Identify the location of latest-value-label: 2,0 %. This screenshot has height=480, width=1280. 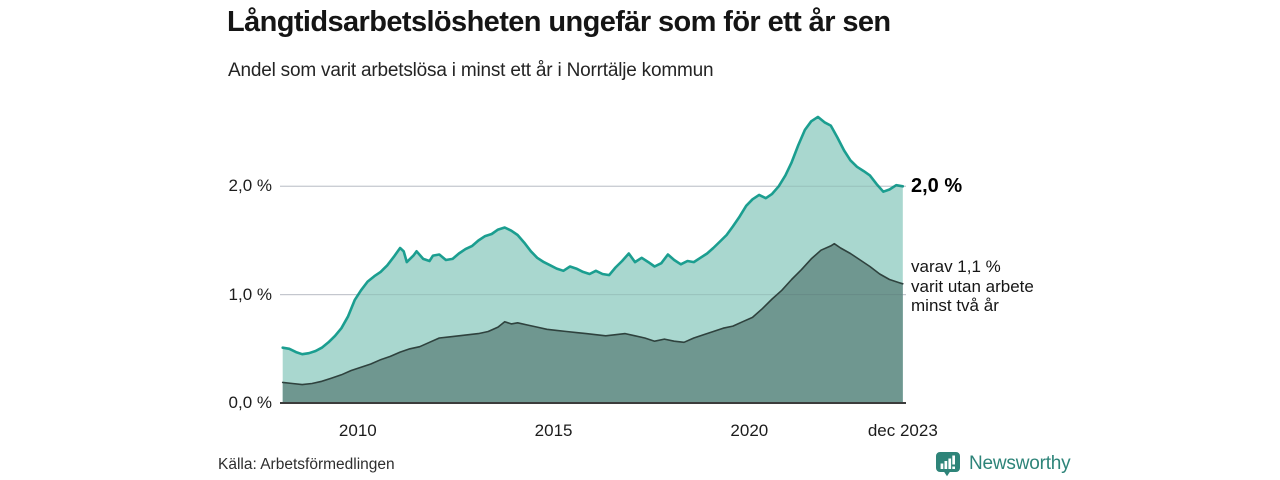
(937, 186).